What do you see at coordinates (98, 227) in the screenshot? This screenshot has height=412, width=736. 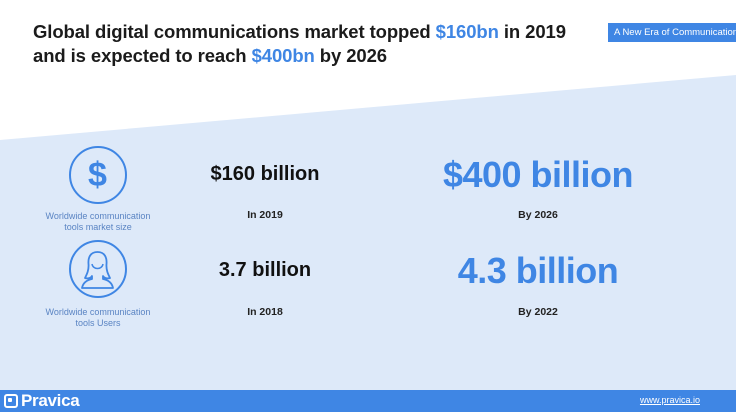 I see `caption-line: tools market size` at bounding box center [98, 227].